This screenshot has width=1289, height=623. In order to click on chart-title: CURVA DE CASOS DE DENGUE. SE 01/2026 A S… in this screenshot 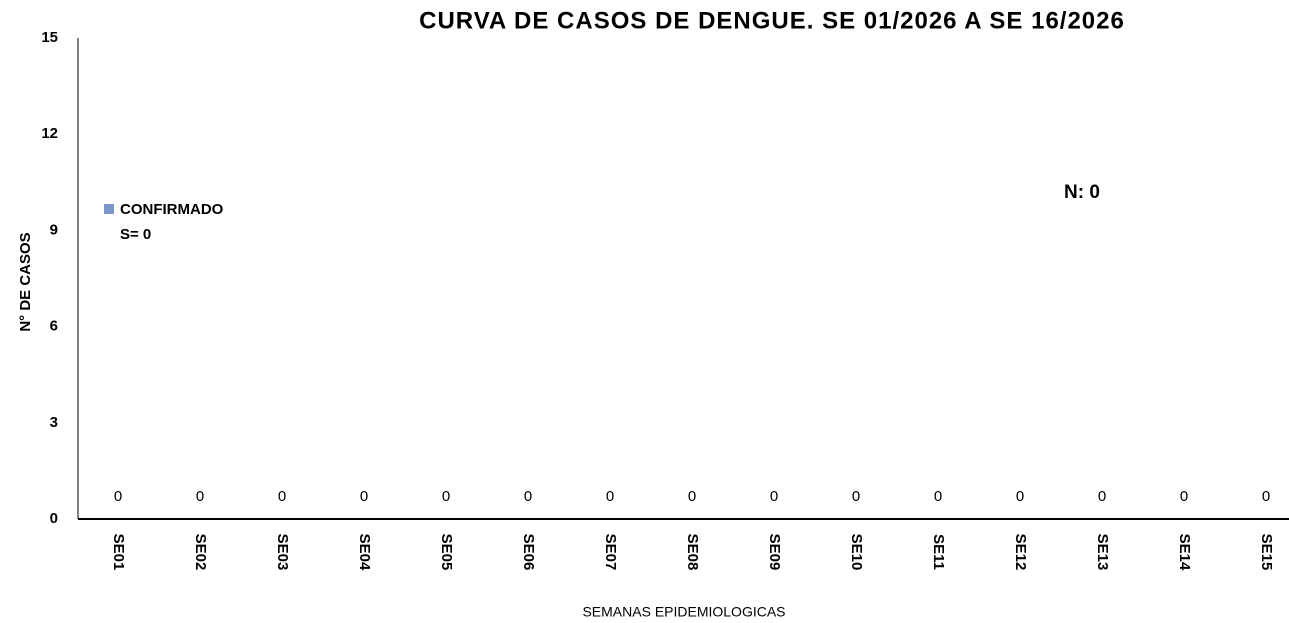, I will do `click(772, 20)`.